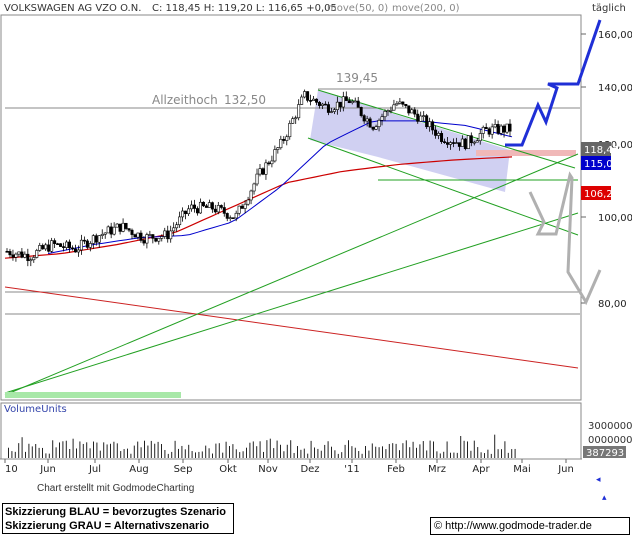 Image resolution: width=632 pixels, height=539 pixels. Describe the element at coordinates (596, 149) in the screenshot. I see `last-price-badge` at that location.